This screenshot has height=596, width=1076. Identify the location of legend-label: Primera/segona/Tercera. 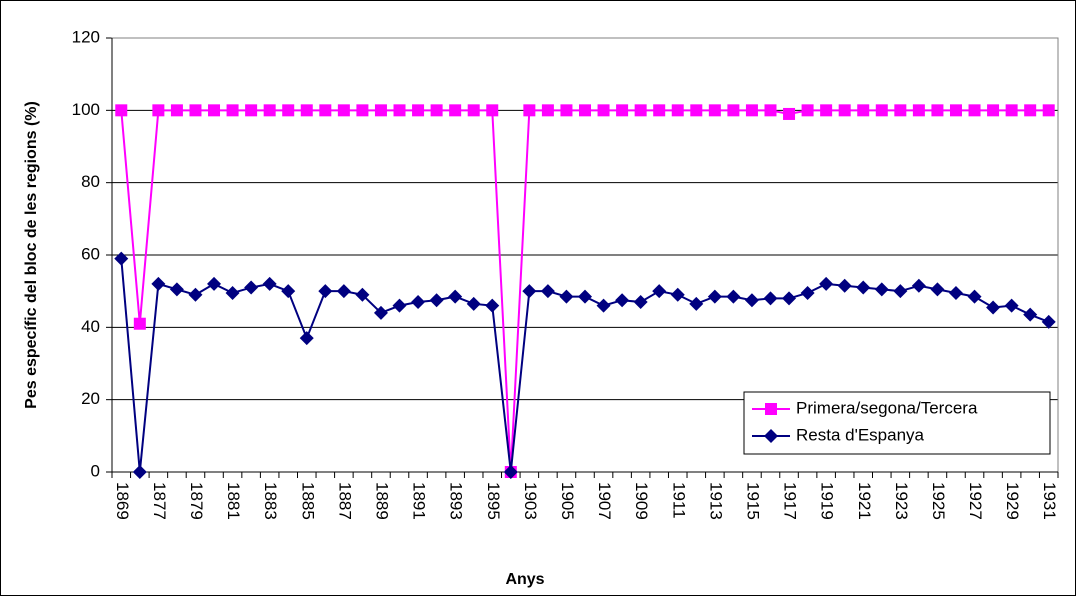
(887, 407).